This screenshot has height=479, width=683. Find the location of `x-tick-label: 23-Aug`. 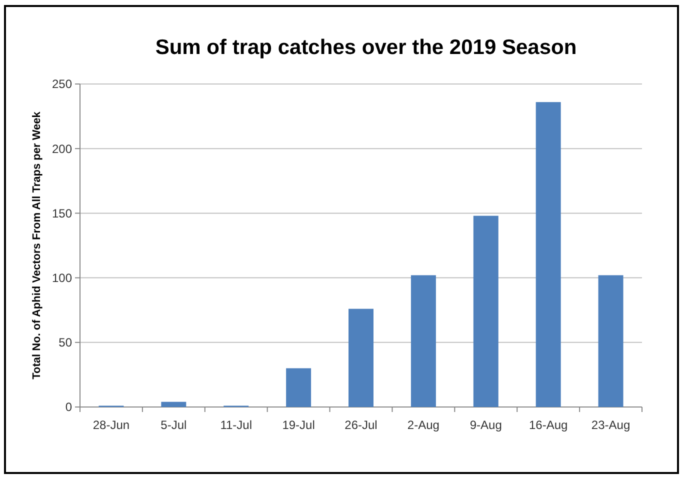

x-tick-label: 23-Aug is located at coordinates (610, 425).